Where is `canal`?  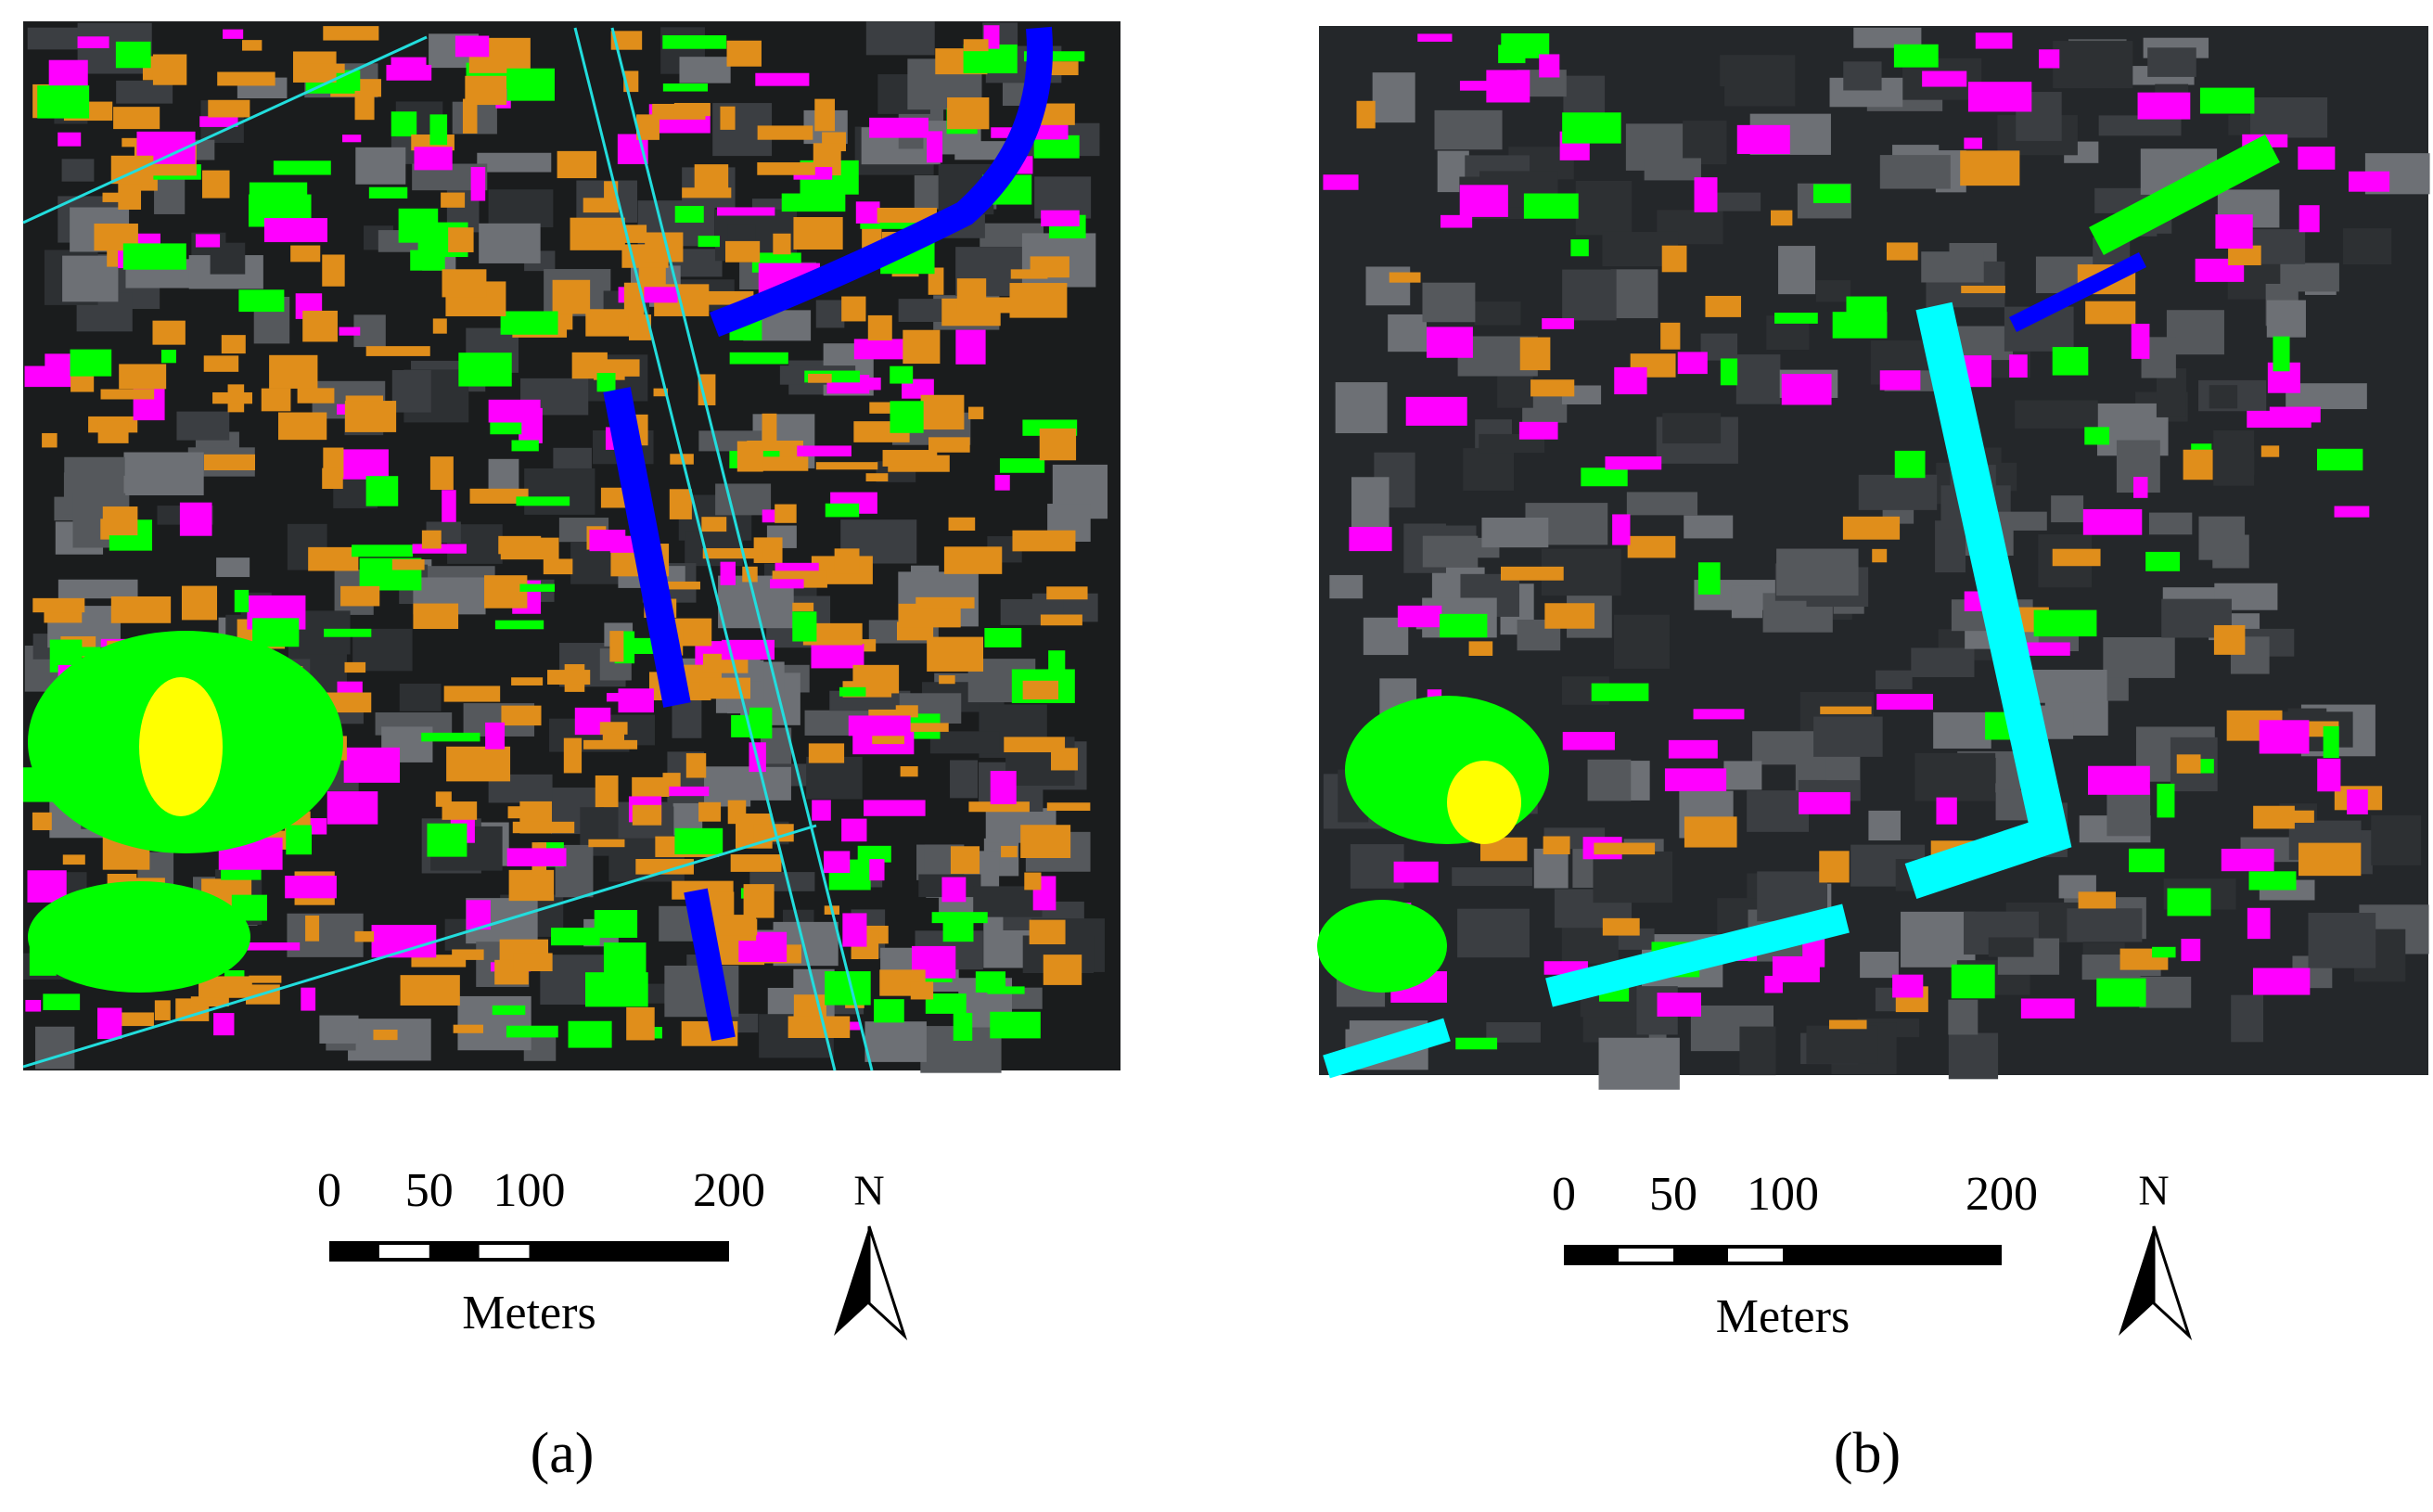
canal is located at coordinates (647, 548).